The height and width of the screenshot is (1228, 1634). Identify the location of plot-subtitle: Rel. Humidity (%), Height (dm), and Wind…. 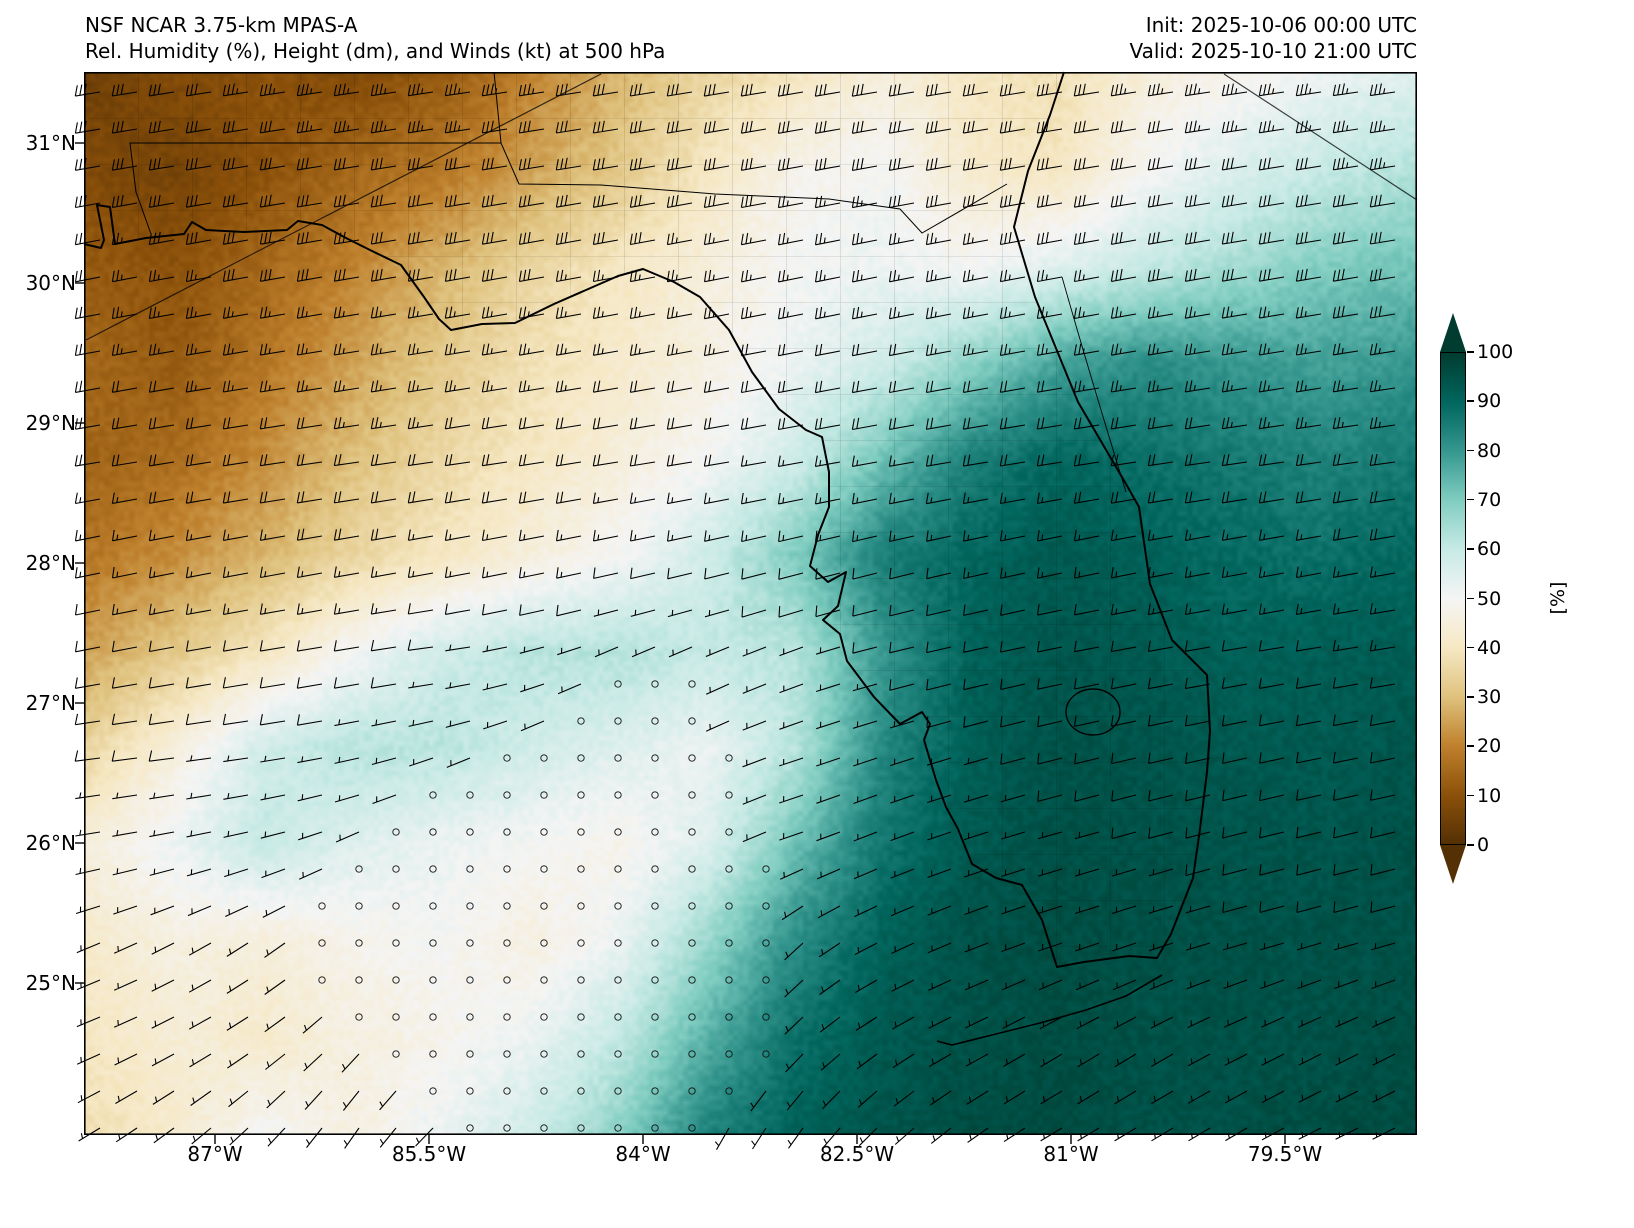
(375, 51).